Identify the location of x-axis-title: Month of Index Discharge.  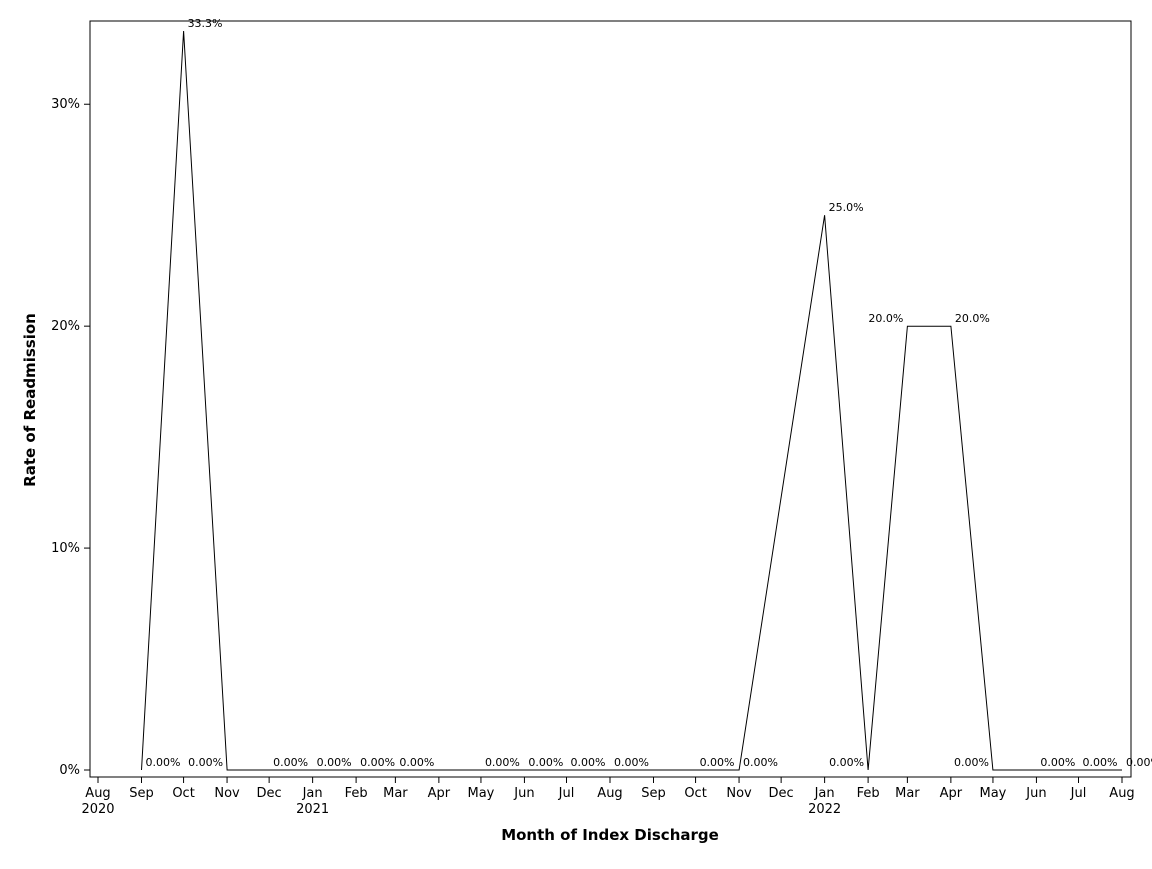
(610, 835).